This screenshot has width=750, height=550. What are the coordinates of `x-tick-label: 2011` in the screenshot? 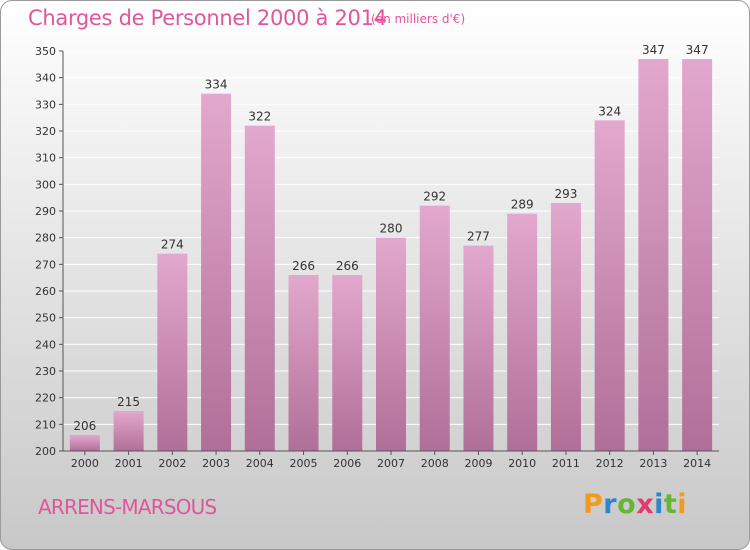 It's located at (566, 463).